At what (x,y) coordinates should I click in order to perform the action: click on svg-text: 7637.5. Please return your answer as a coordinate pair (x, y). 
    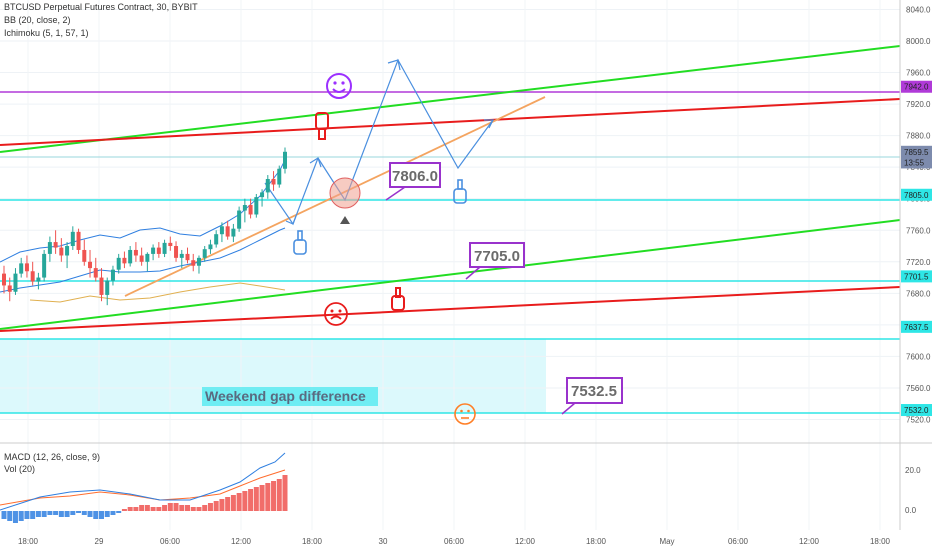
    Looking at the image, I should click on (916, 327).